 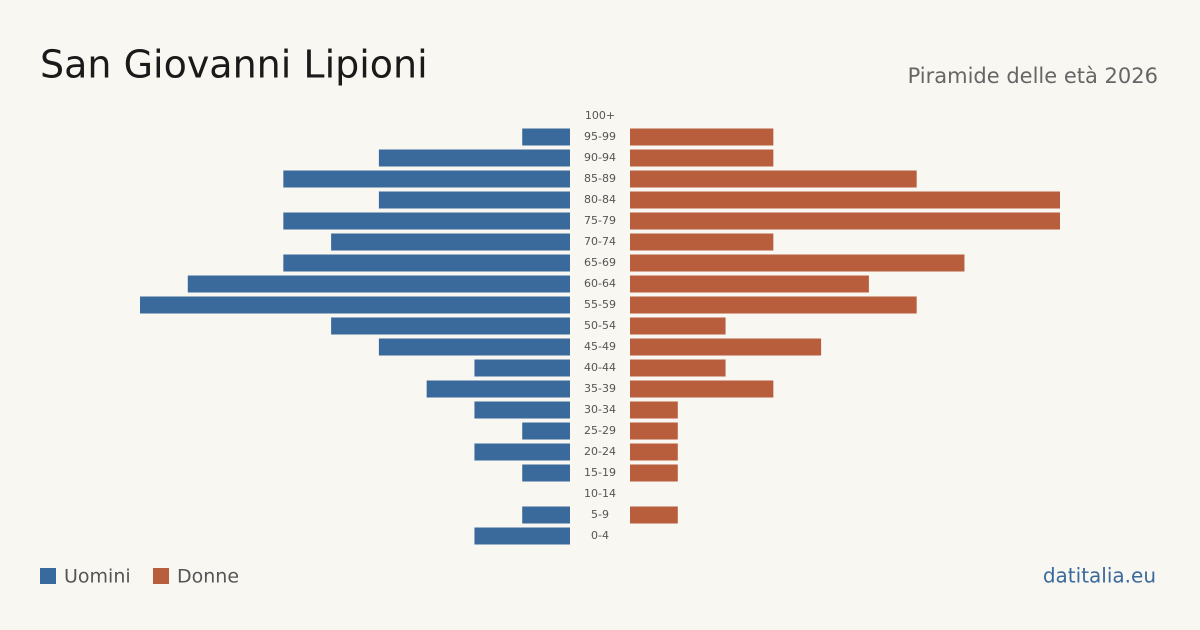 What do you see at coordinates (600, 493) in the screenshot?
I see `category-label: 10-14` at bounding box center [600, 493].